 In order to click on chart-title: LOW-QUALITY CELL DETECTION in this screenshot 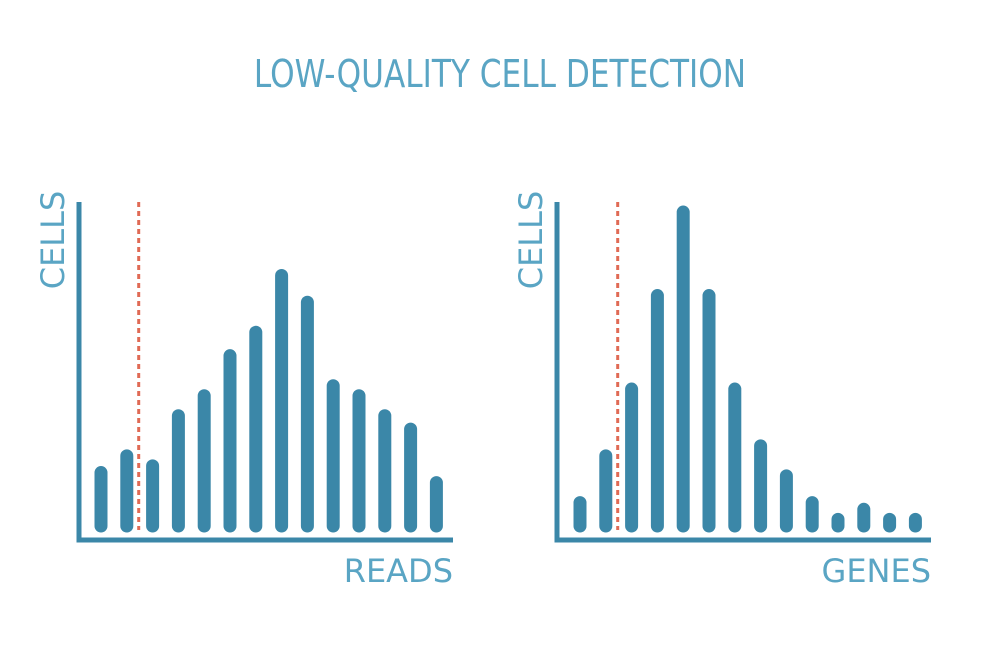, I will do `click(500, 74)`.